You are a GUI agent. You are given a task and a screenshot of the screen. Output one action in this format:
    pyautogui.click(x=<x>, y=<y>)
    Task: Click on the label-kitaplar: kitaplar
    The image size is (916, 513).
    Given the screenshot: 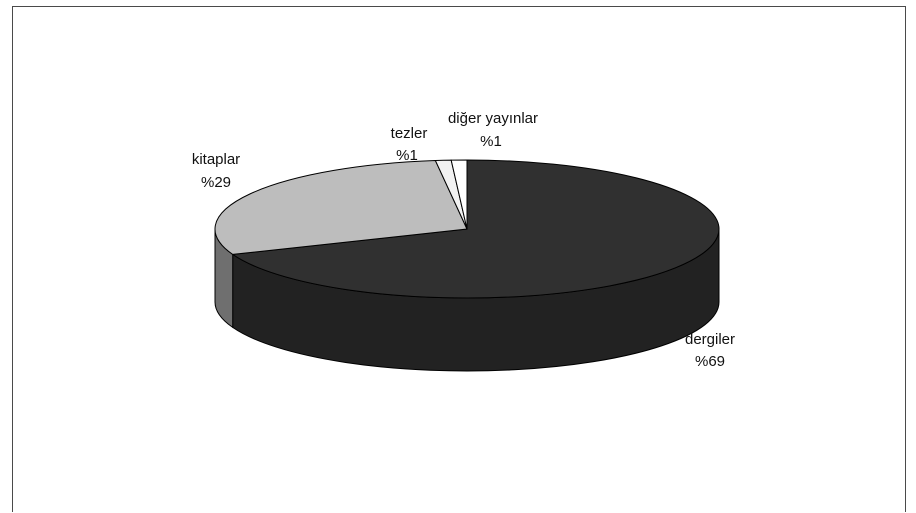 What is the action you would take?
    pyautogui.click(x=216, y=159)
    